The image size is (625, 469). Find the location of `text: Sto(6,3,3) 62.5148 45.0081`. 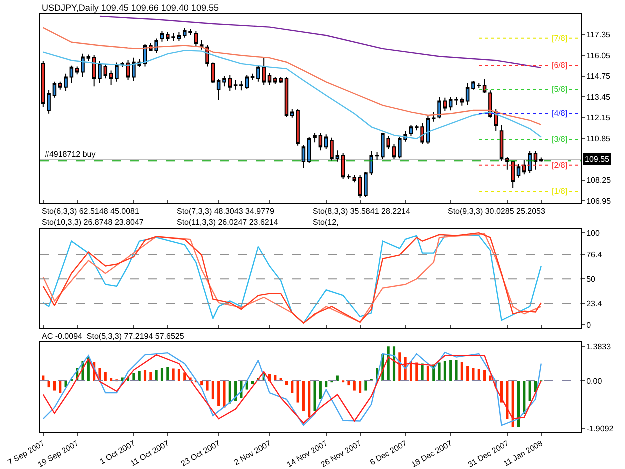

text: Sto(6,3,3) 62.5148 45.0081 is located at coordinates (91, 211).